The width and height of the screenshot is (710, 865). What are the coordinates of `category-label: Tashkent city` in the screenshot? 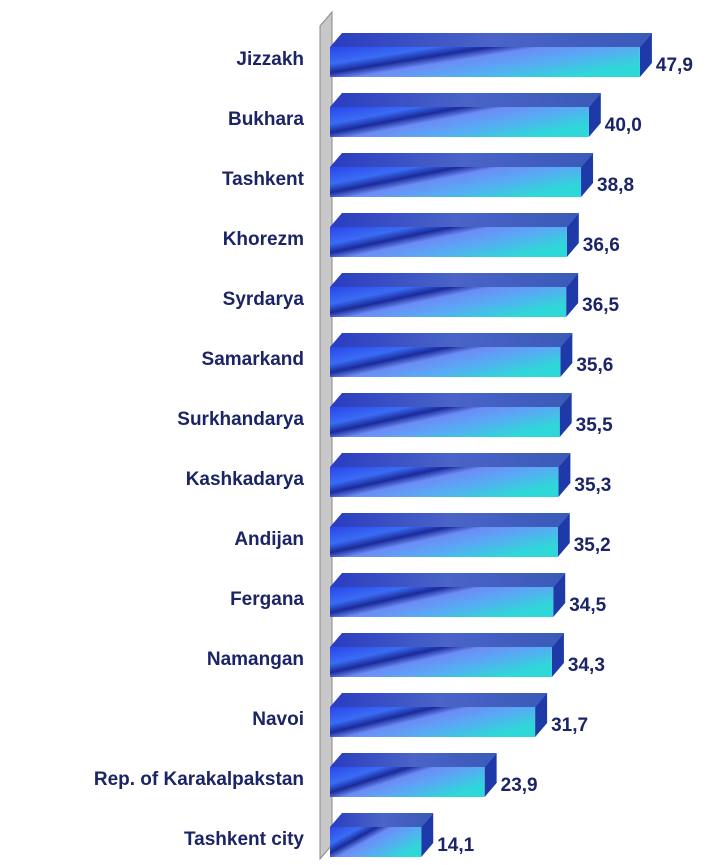 It's located at (244, 839).